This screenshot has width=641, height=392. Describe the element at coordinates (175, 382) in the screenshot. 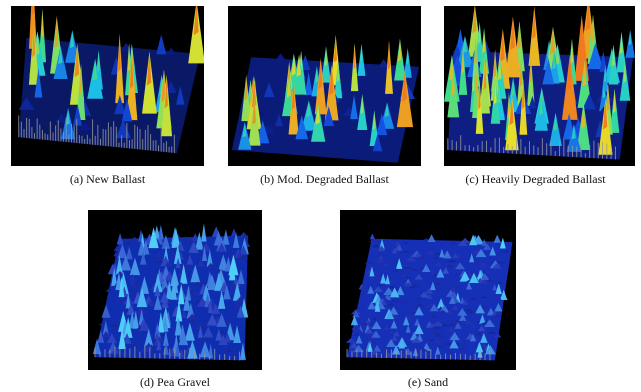

I see `caption-d: (d) Pea Gravel` at that location.